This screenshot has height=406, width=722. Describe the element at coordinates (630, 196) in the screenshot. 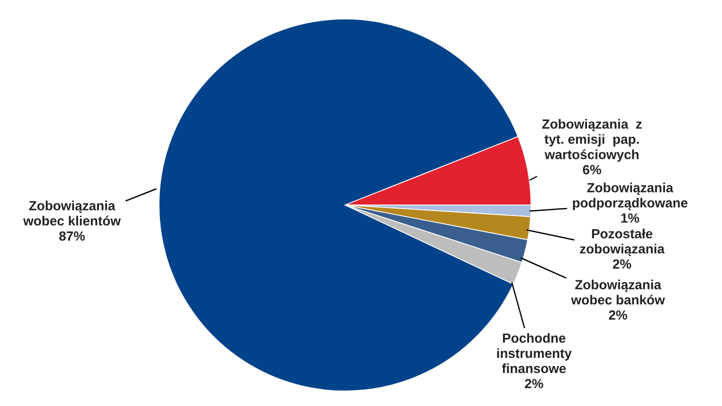

I see `slice-label: Zobowiązania podporządkowane` at that location.